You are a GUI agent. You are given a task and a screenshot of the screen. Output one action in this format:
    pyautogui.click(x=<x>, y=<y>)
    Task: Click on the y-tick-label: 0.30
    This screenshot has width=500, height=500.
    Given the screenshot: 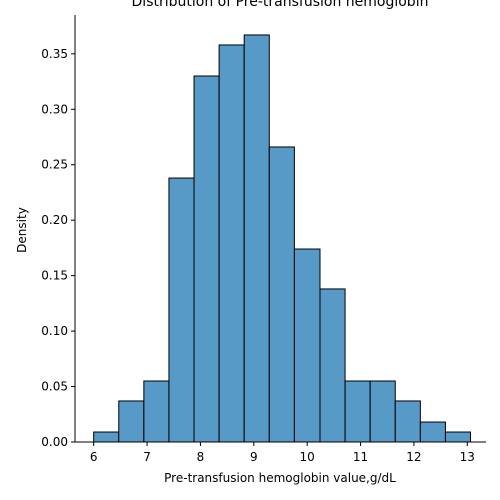 What is the action you would take?
    pyautogui.click(x=54, y=109)
    